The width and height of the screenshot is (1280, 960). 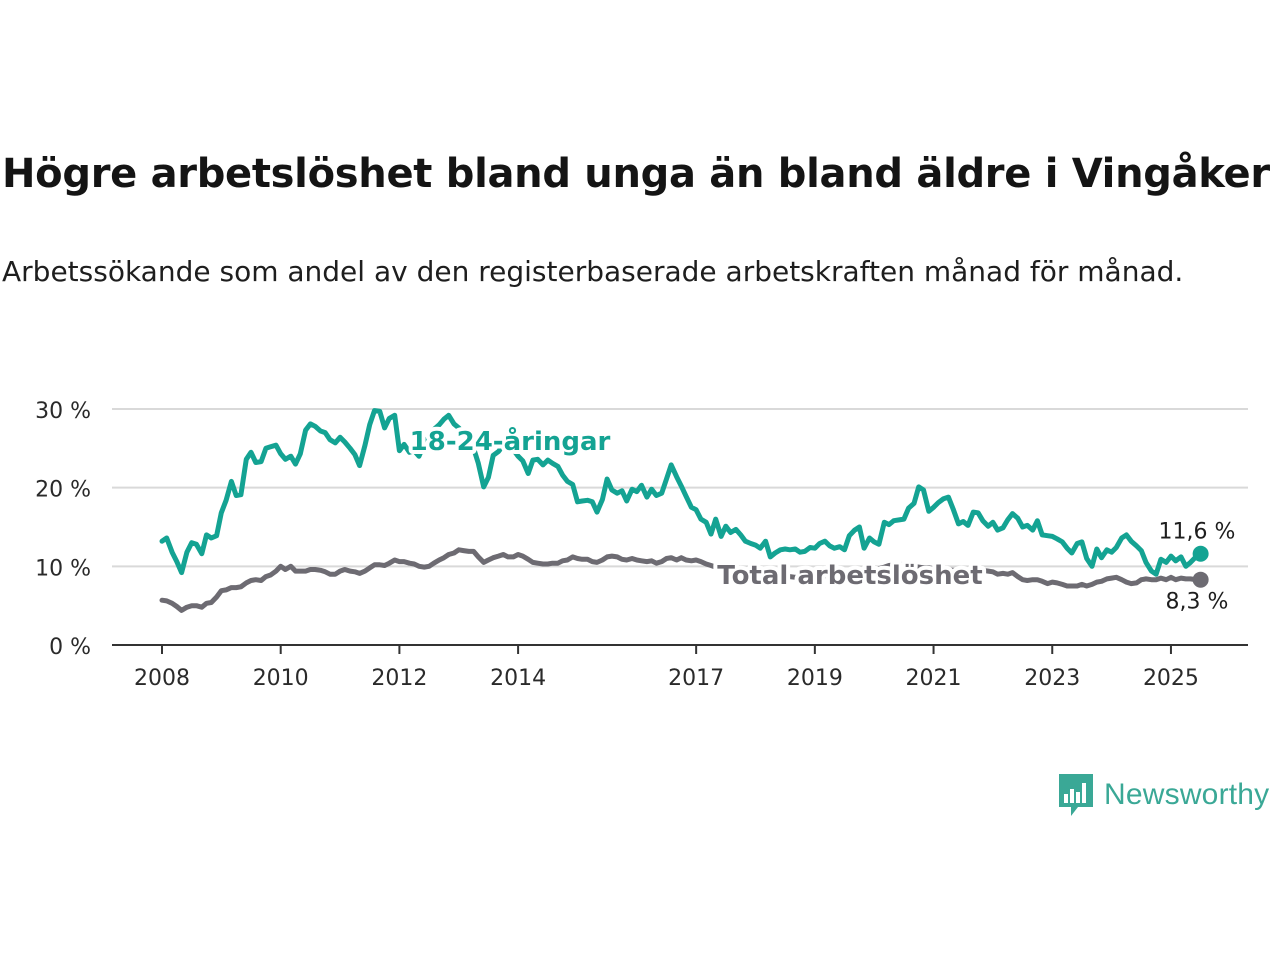 What do you see at coordinates (1187, 794) in the screenshot?
I see `brand-name: Newsworthy` at bounding box center [1187, 794].